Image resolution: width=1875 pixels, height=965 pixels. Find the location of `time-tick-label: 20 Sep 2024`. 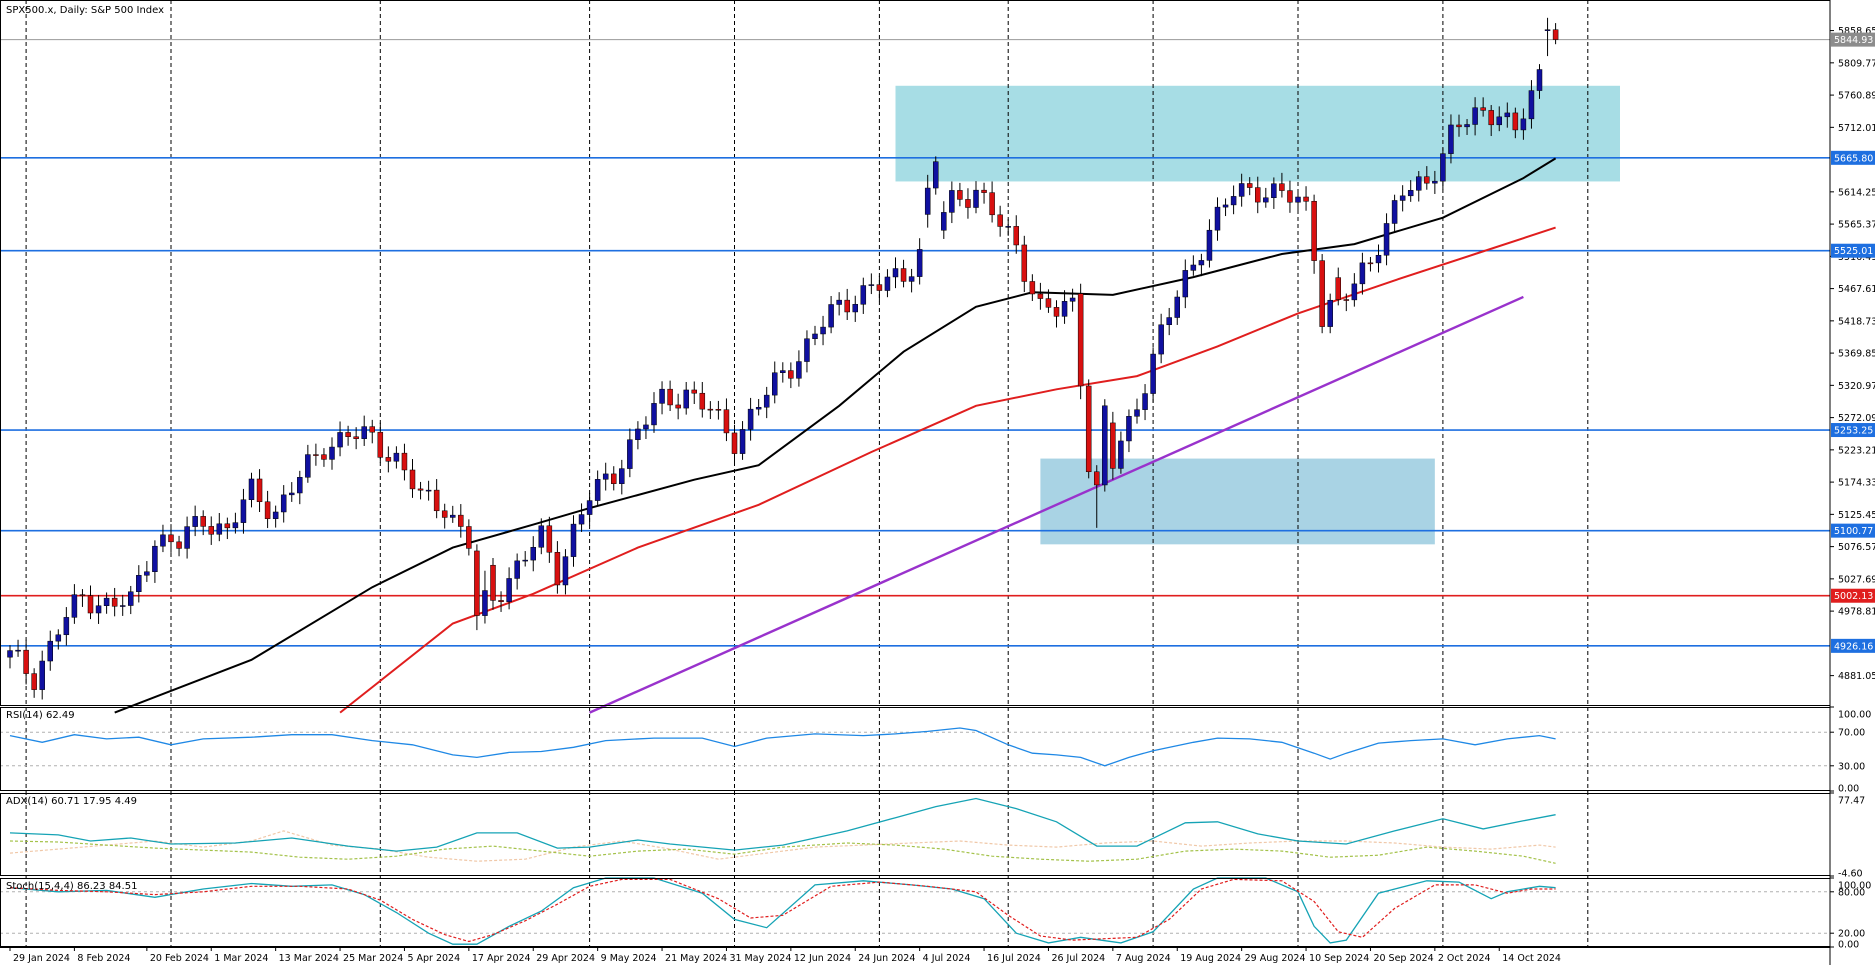

time-tick-label: 20 Sep 2024 is located at coordinates (1403, 958).